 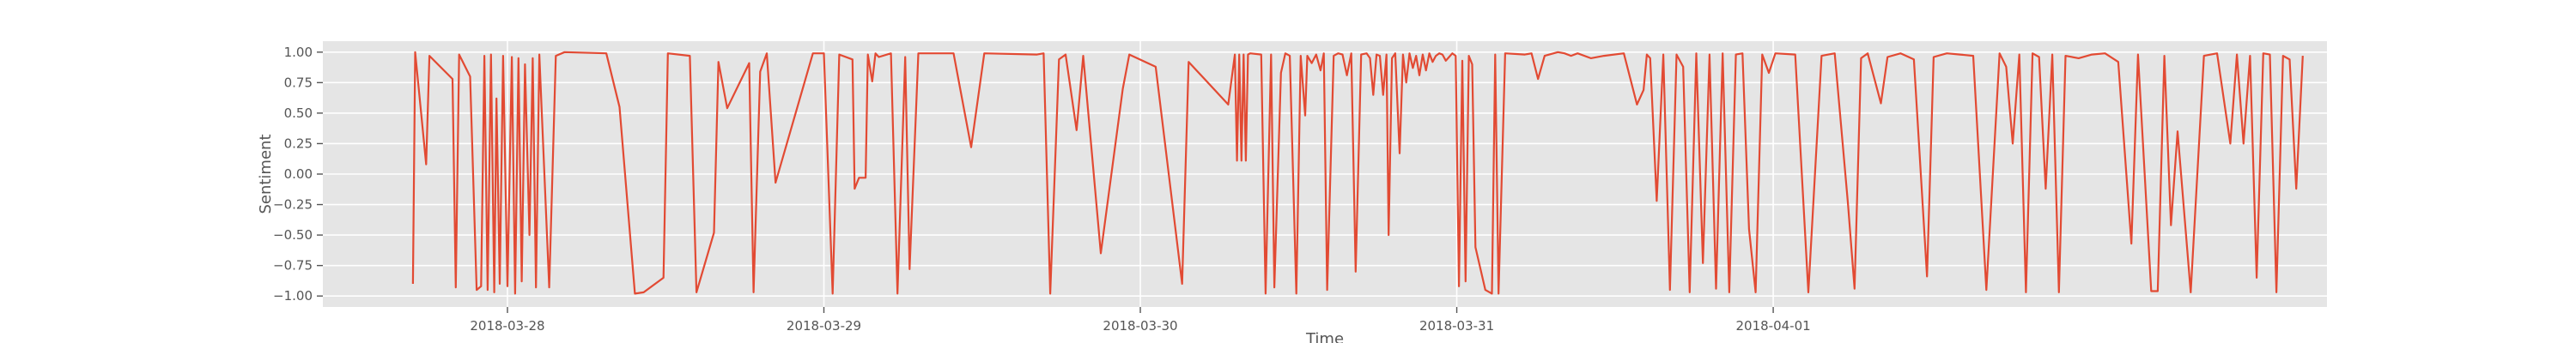 What do you see at coordinates (293, 235) in the screenshot?
I see `y-tick-label: −0.50` at bounding box center [293, 235].